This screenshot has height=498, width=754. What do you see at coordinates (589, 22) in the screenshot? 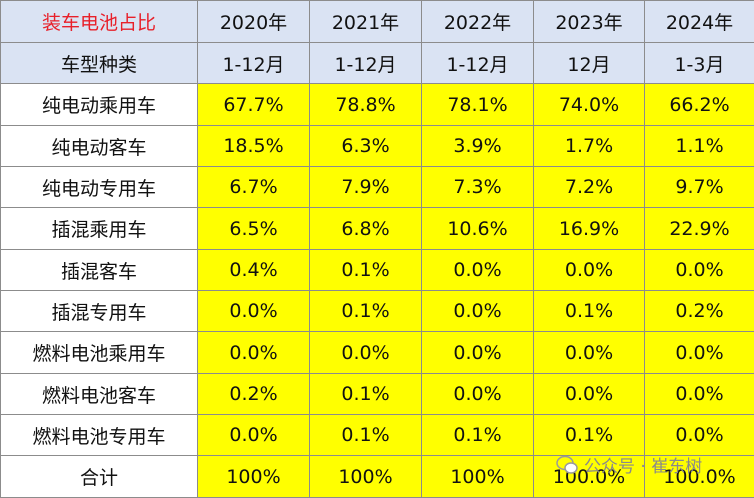
I see `cell: 2023年` at bounding box center [589, 22].